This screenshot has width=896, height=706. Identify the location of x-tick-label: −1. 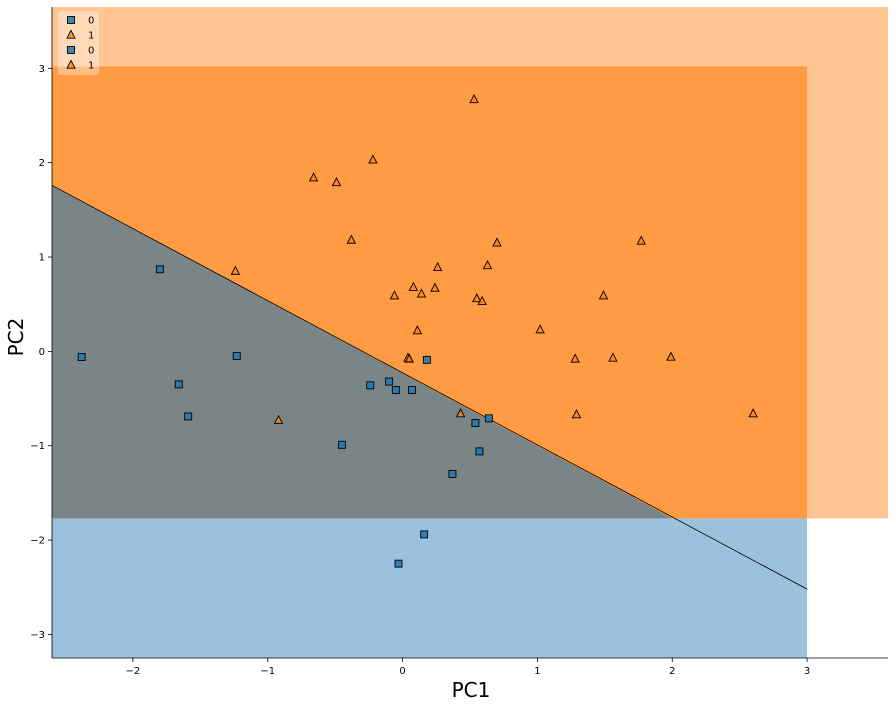
(267, 671).